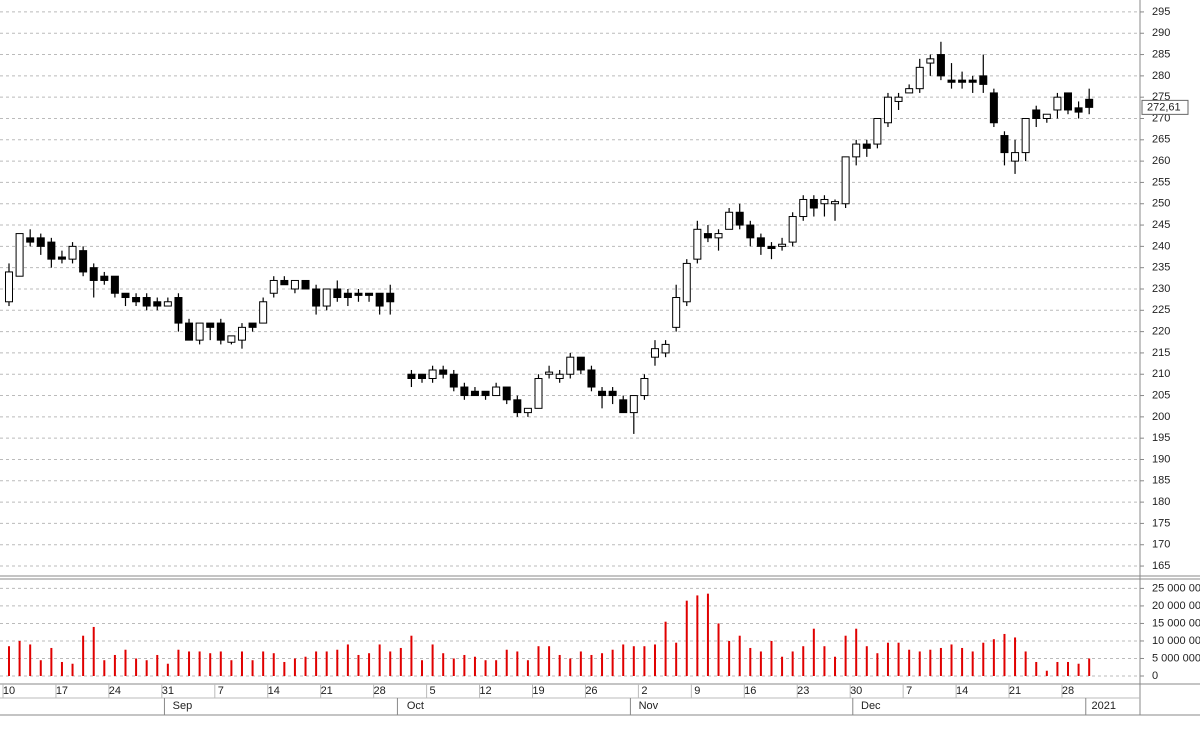  What do you see at coordinates (644, 691) in the screenshot?
I see `x-tick-label: 2` at bounding box center [644, 691].